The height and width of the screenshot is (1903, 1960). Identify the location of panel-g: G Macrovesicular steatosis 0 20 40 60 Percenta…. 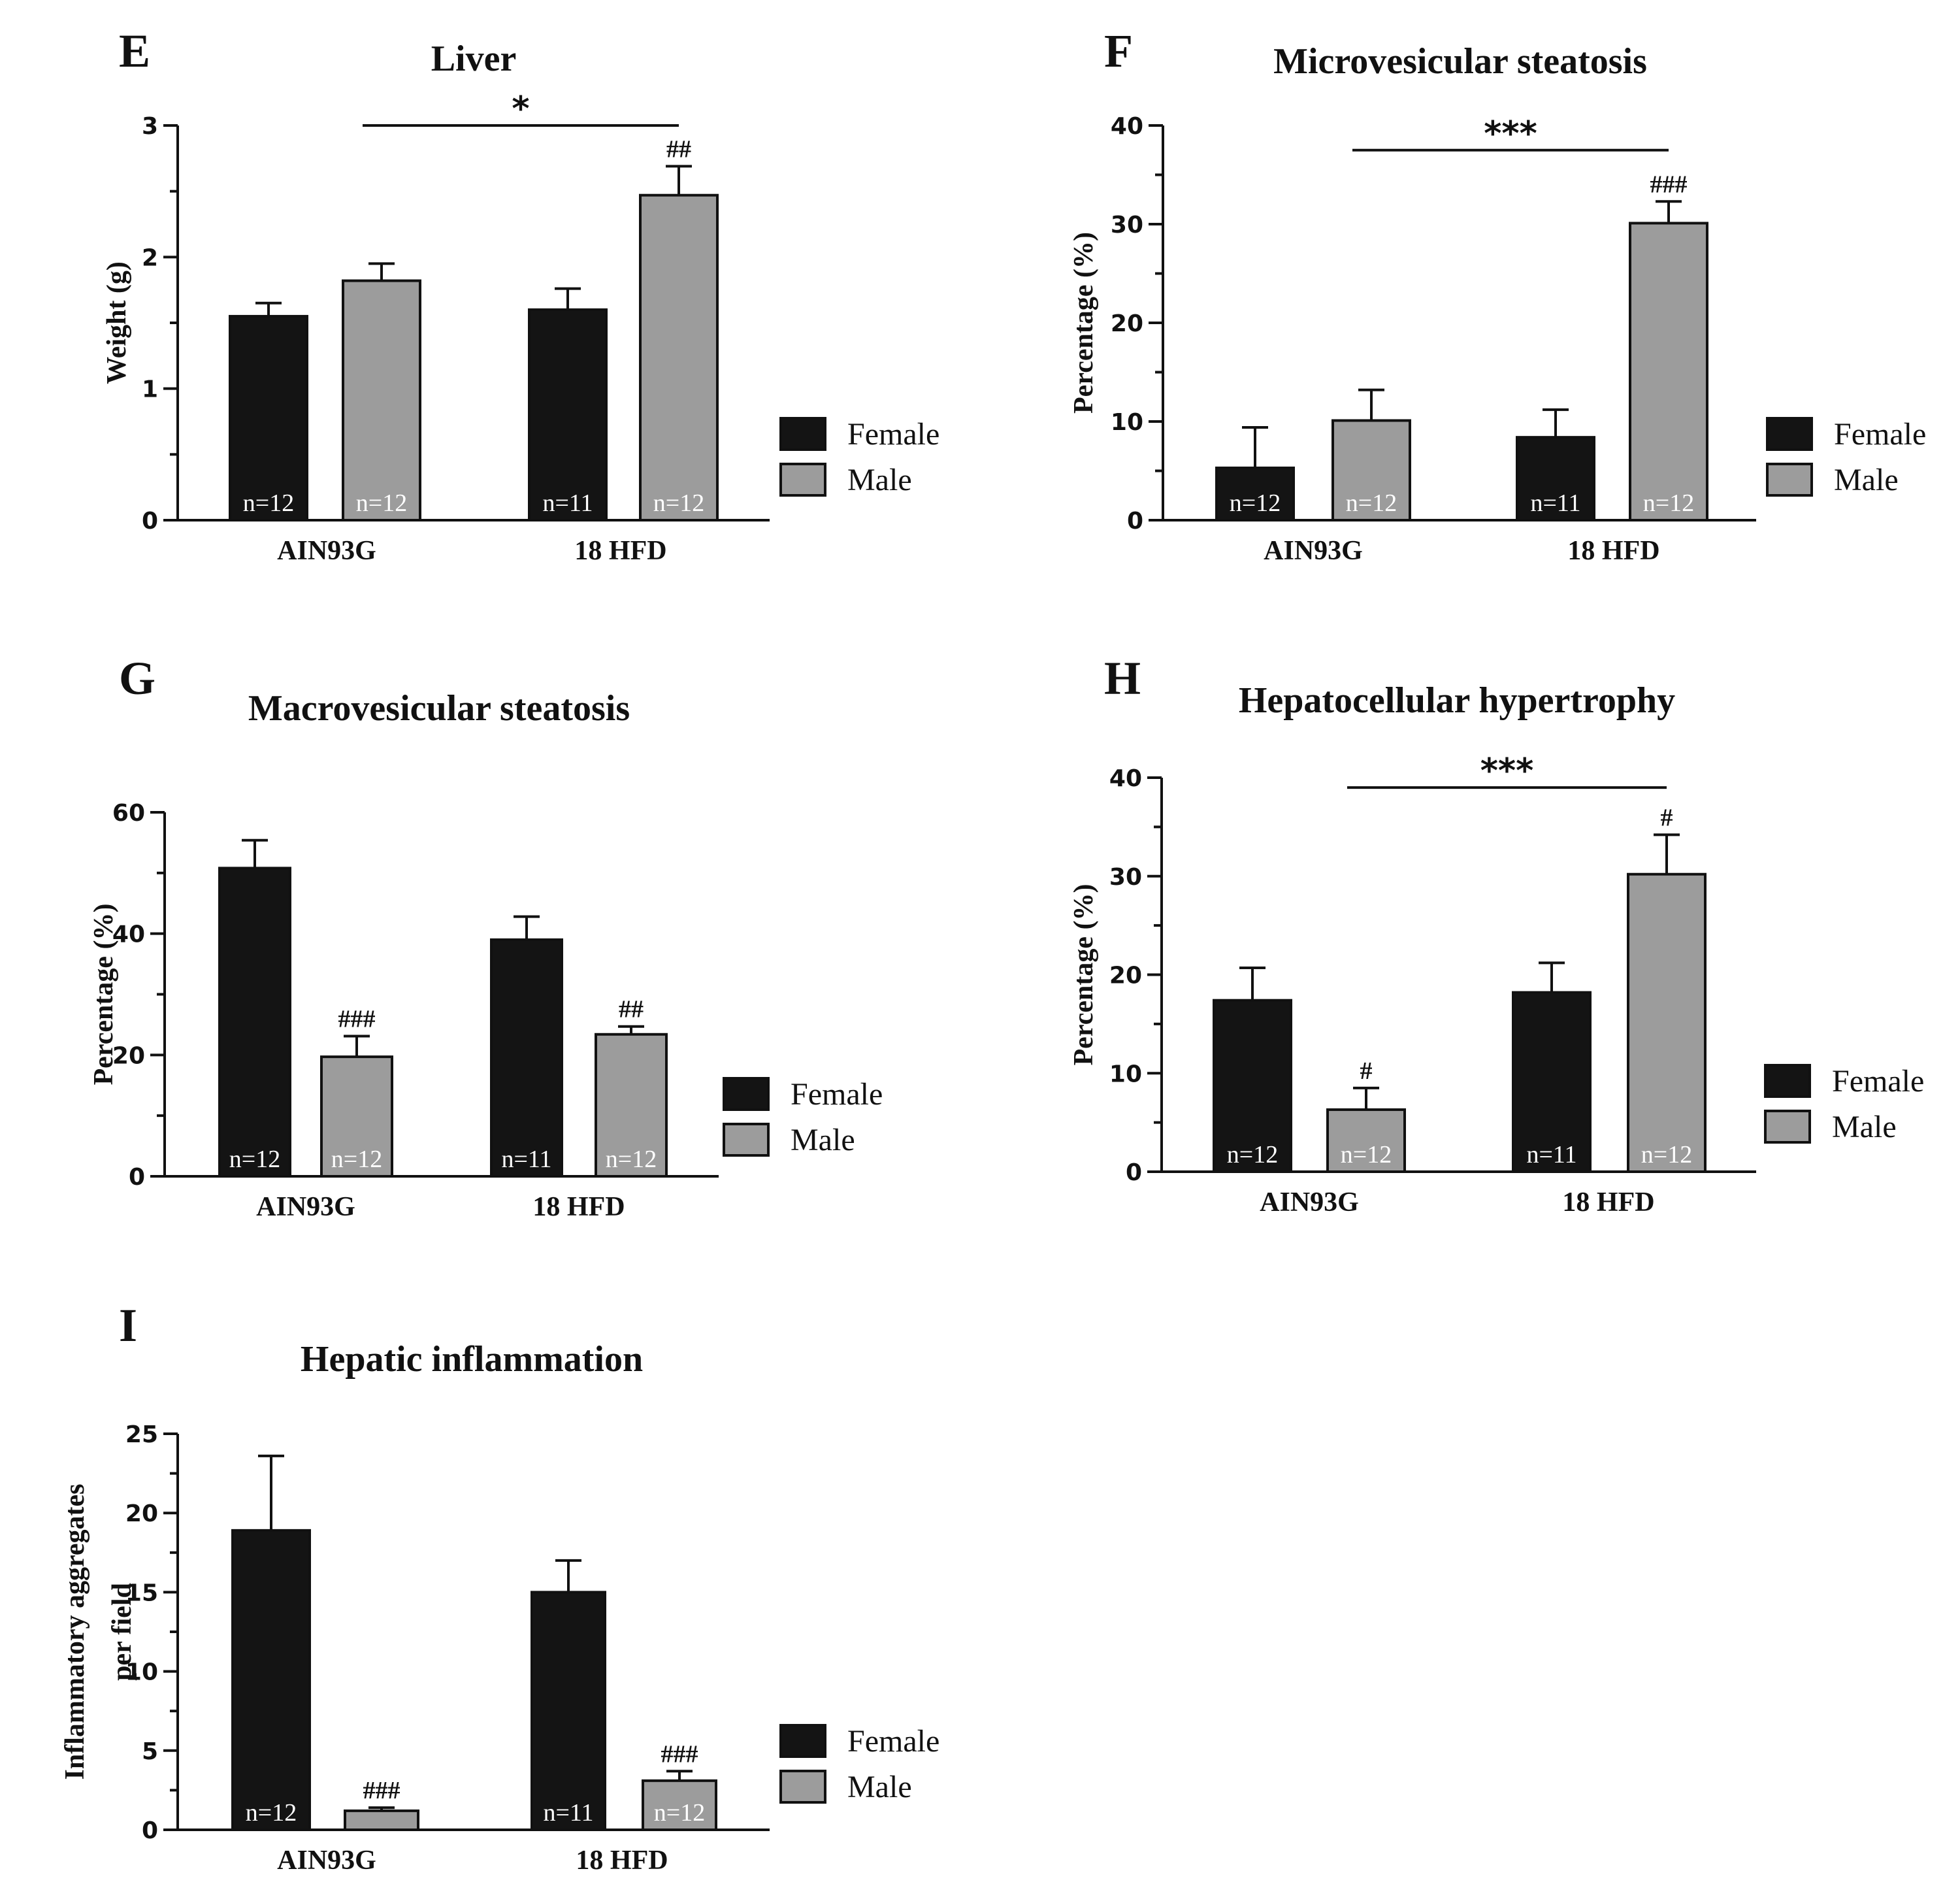
(486, 937).